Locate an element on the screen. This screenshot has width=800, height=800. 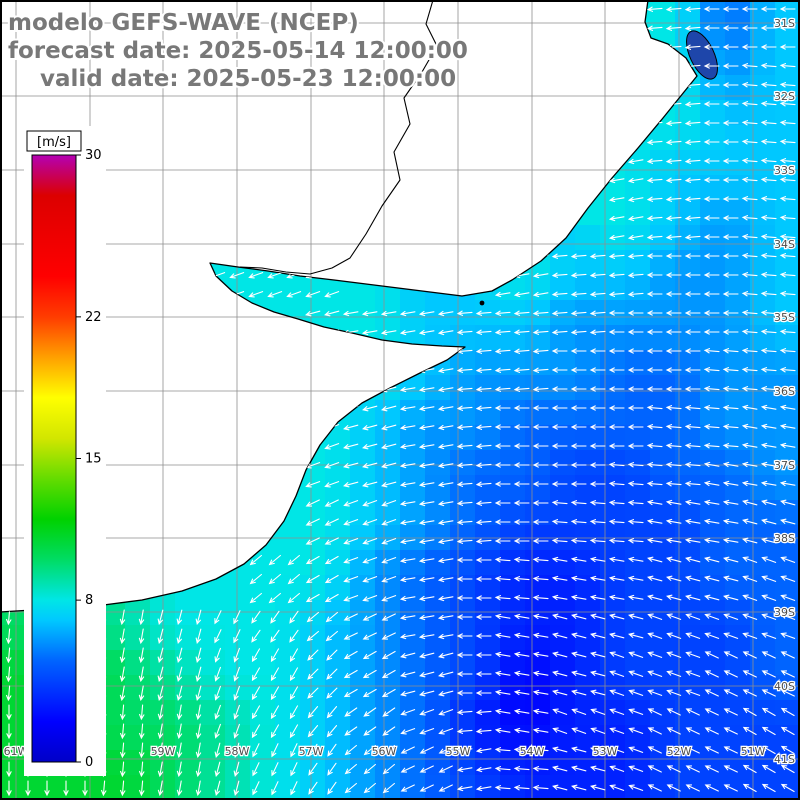
coastal-lagoon is located at coordinates (702, 55).